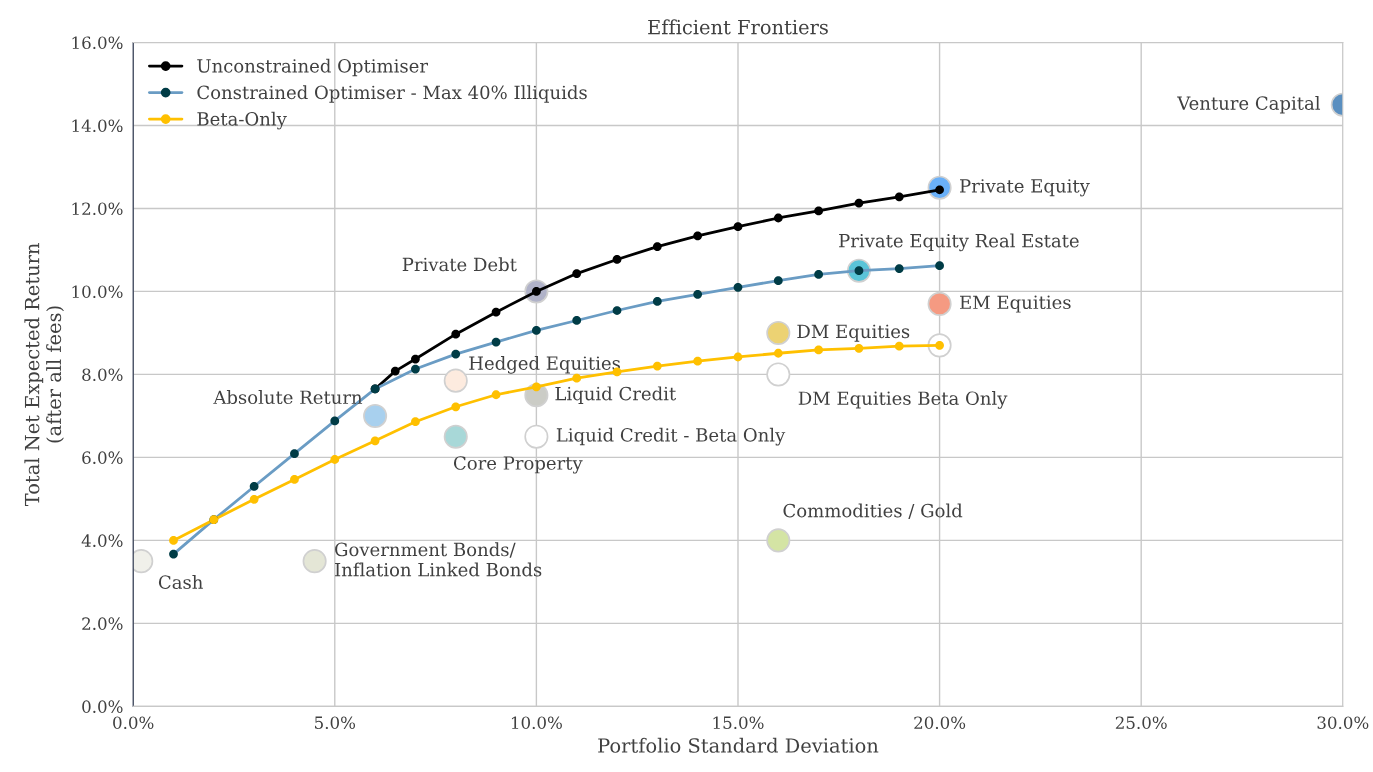 This screenshot has width=1373, height=772. I want to click on y-tick-label: 4.0%, so click(102, 540).